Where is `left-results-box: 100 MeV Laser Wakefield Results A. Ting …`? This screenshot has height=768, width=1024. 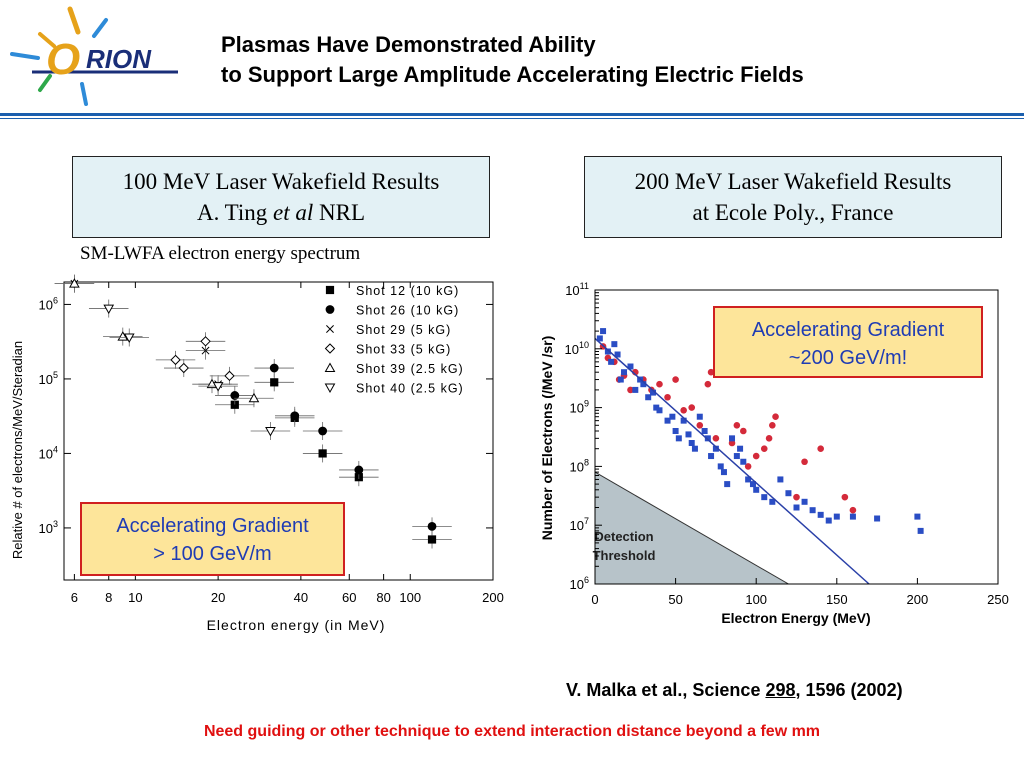 left-results-box: 100 MeV Laser Wakefield Results A. Ting … is located at coordinates (281, 197).